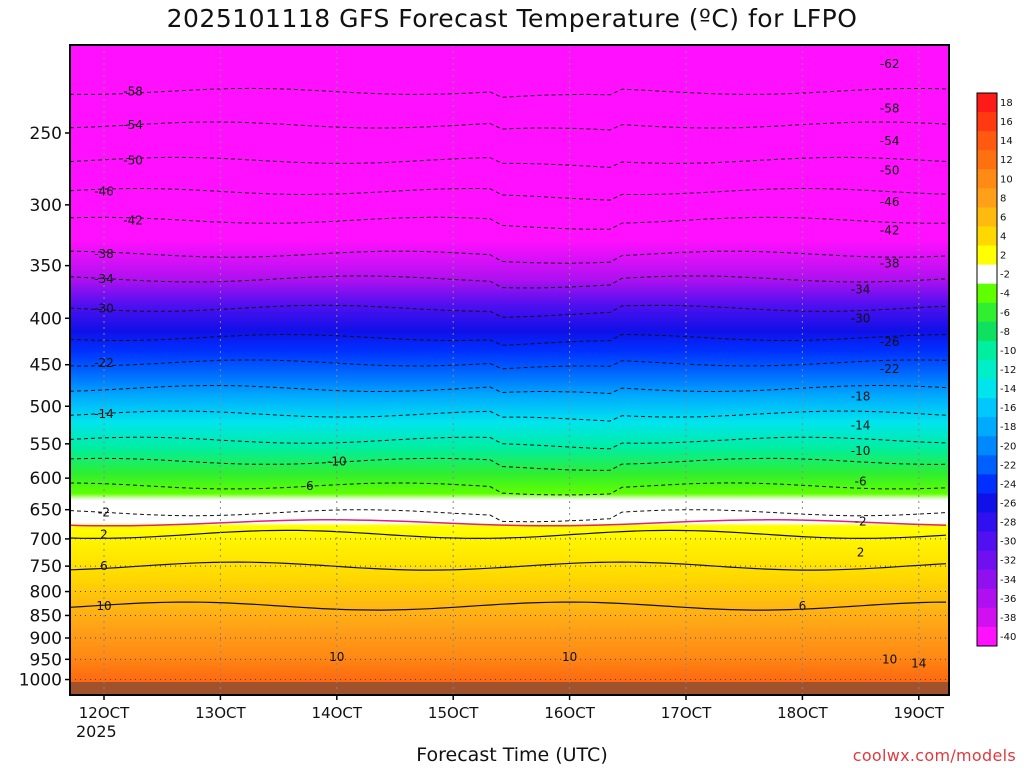 Image resolution: width=1024 pixels, height=768 pixels. What do you see at coordinates (40, 681) in the screenshot?
I see `y-tick-label: 1000` at bounding box center [40, 681].